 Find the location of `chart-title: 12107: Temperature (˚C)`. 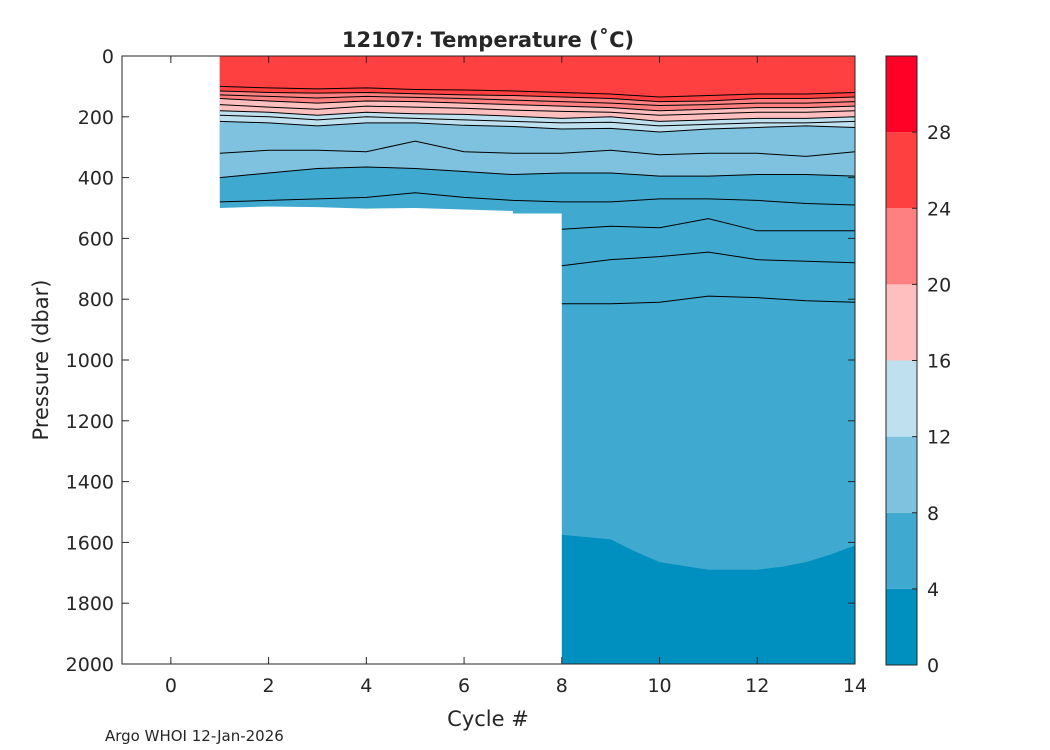

chart-title: 12107: Temperature (˚C) is located at coordinates (488, 40).